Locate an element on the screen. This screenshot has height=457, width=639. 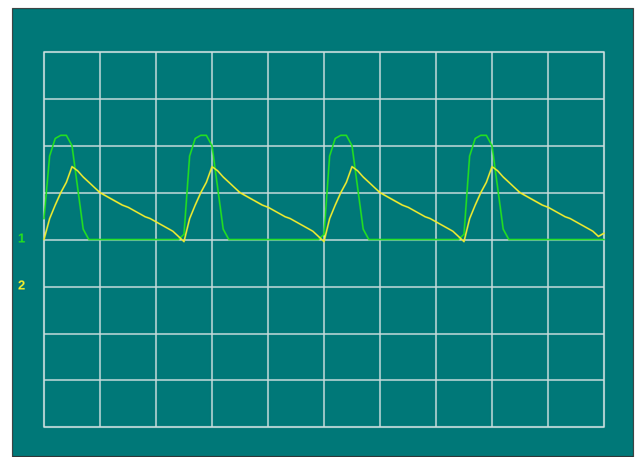
series-label: 1 is located at coordinates (22, 238).